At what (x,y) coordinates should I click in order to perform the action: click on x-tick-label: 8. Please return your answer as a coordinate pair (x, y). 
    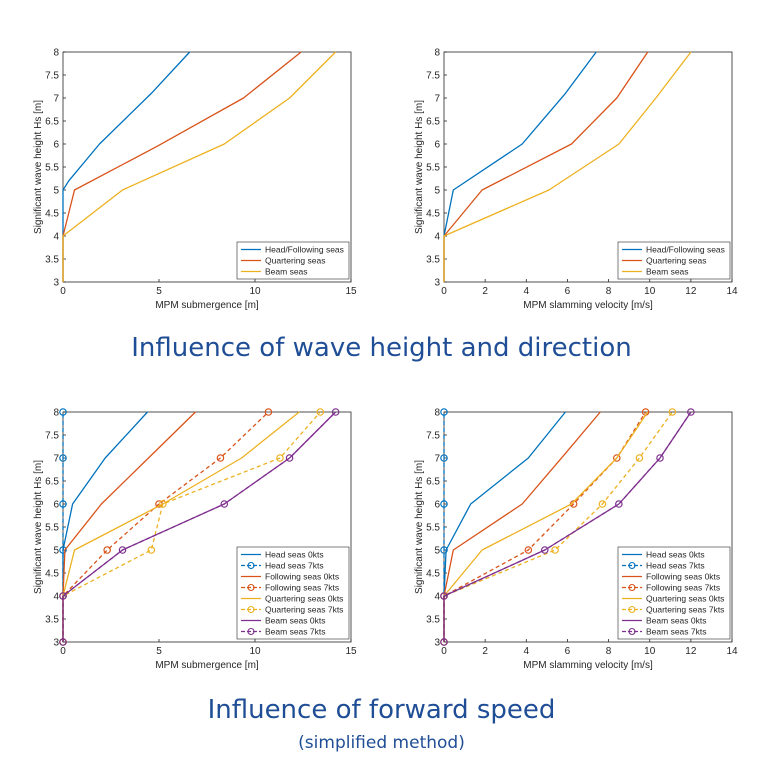
    Looking at the image, I should click on (609, 651).